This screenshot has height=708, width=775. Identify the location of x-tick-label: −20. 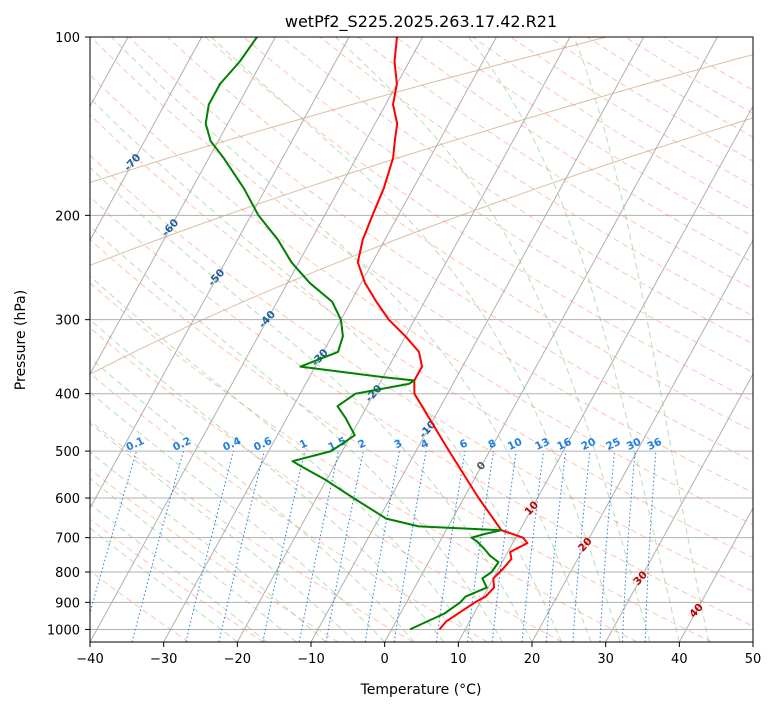
(237, 659).